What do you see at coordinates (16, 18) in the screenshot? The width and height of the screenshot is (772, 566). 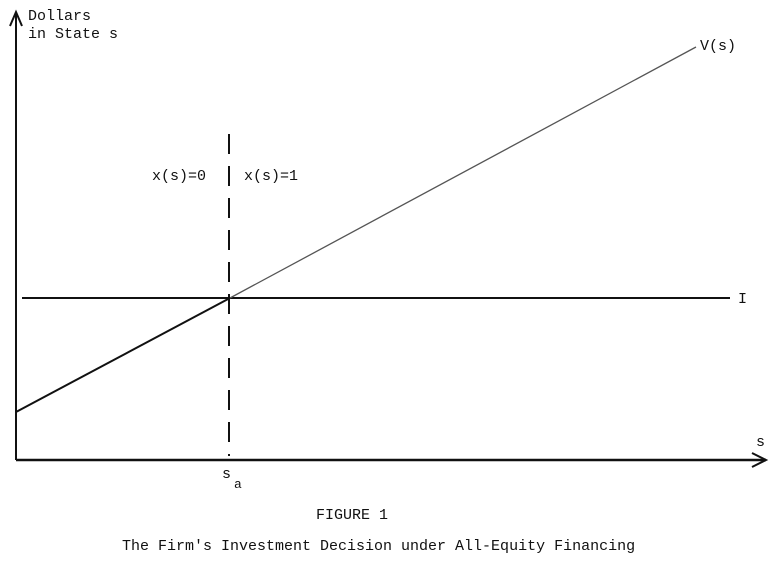 I see `y-axis-arrowhead` at bounding box center [16, 18].